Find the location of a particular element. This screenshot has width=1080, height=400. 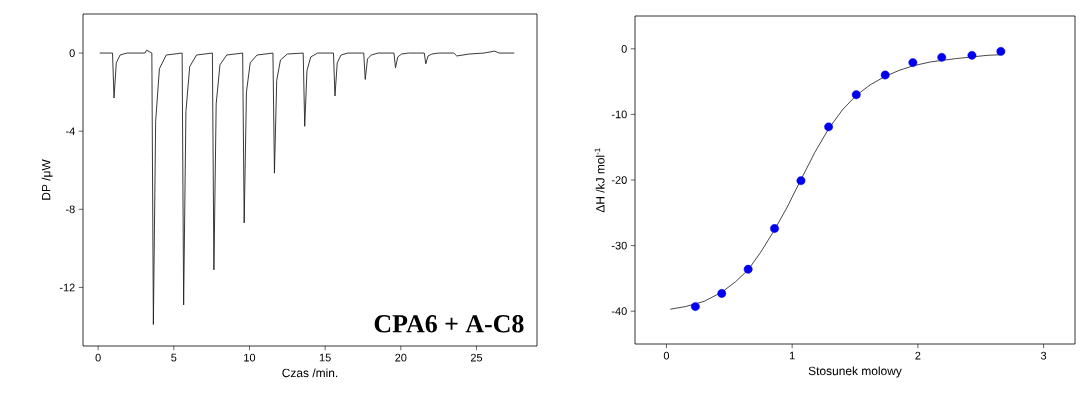

y-tick-label: -30 is located at coordinates (619, 245).